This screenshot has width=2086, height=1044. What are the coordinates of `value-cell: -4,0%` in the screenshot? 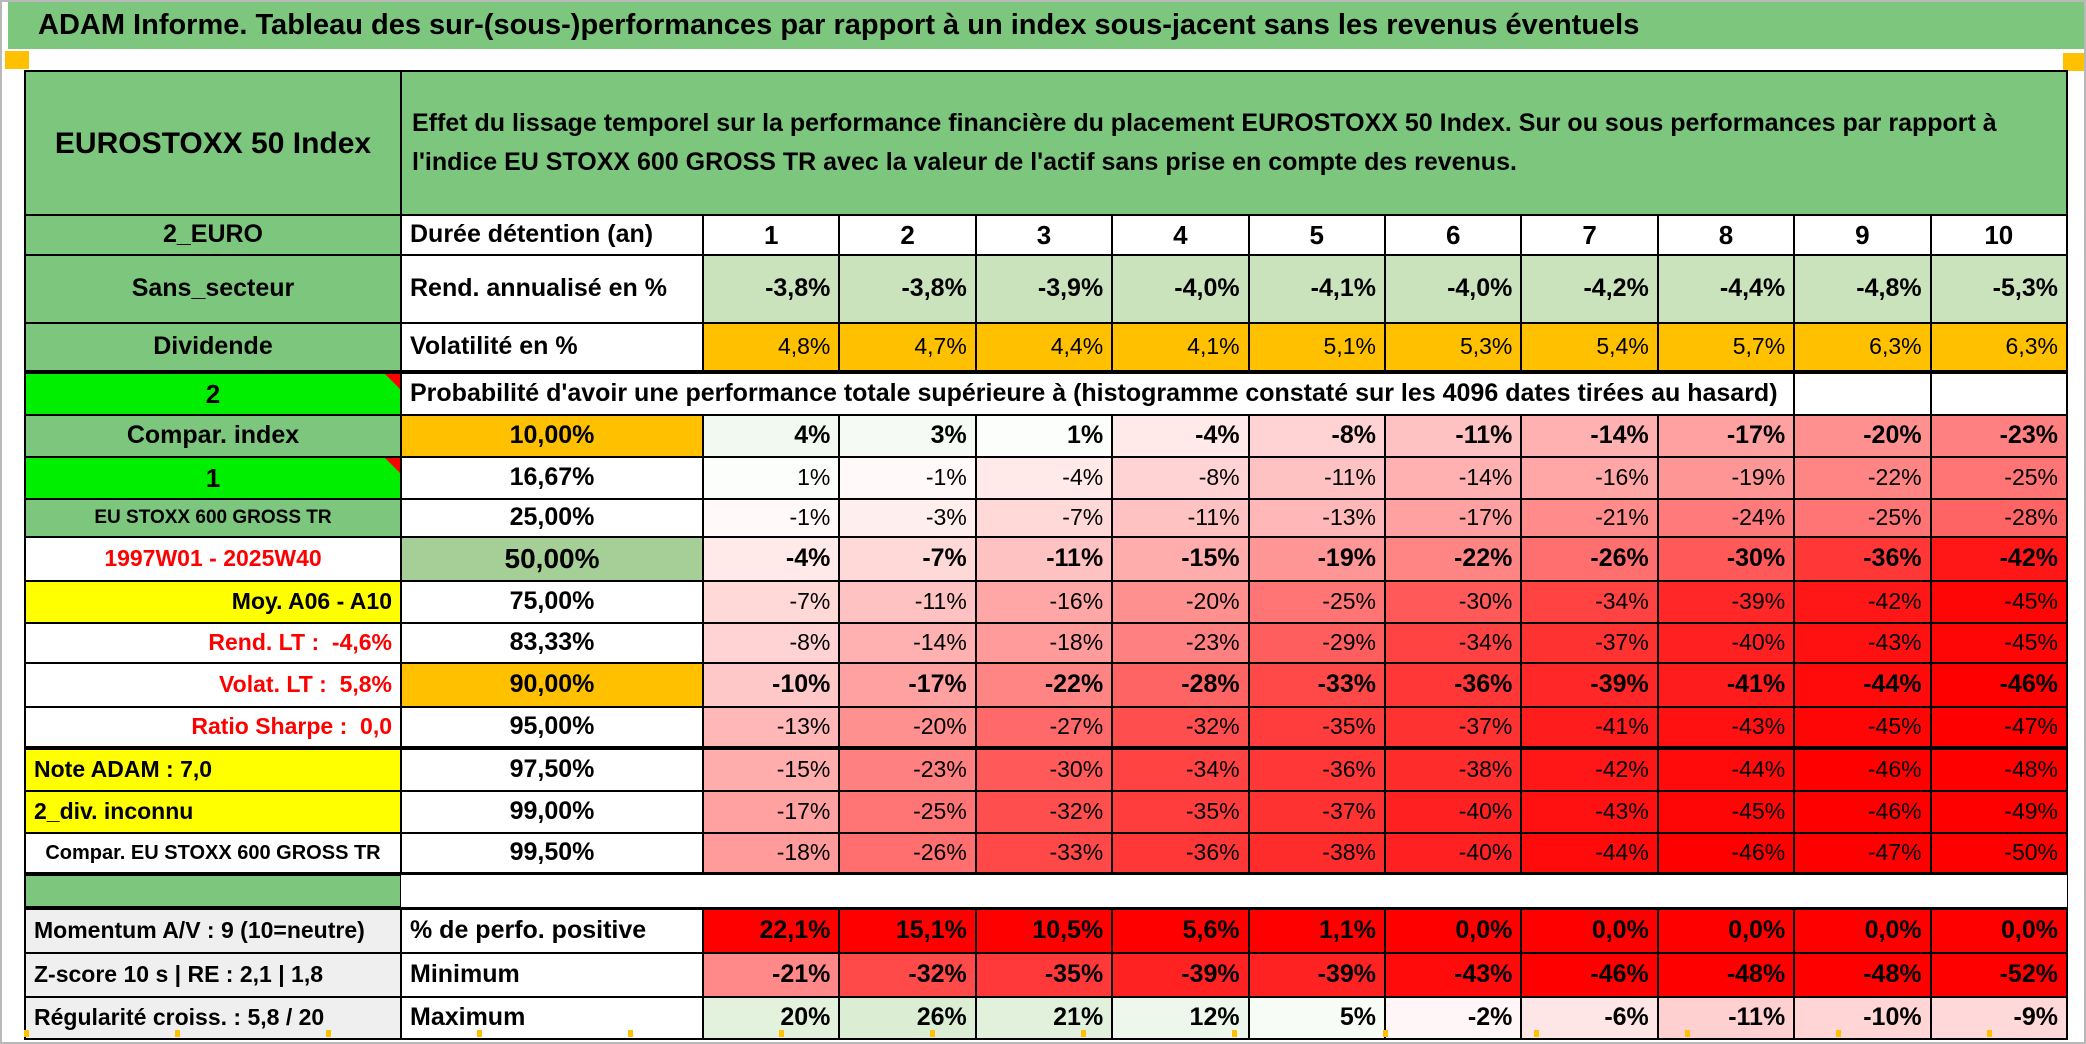 It's located at (1180, 289).